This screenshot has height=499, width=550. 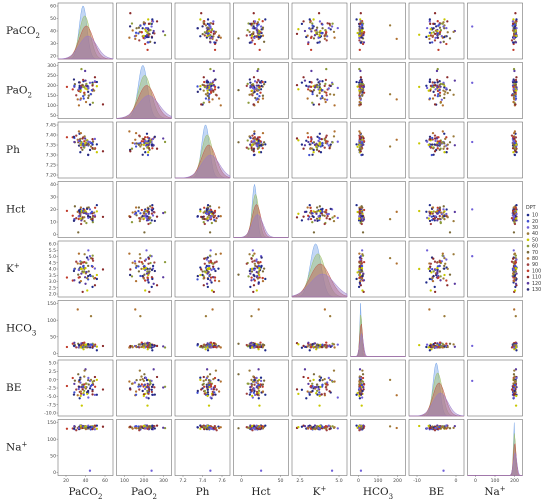 What do you see at coordinates (52, 263) in the screenshot?
I see `y-tick-label: 4.5` at bounding box center [52, 263].